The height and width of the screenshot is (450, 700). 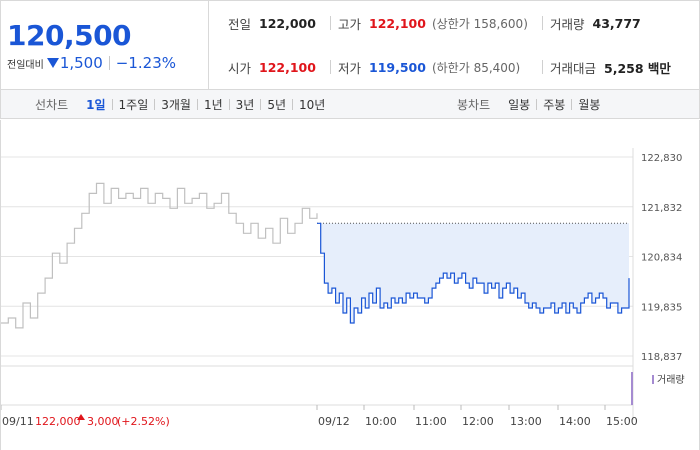 What do you see at coordinates (312, 104) in the screenshot?
I see `tab-10y: 10년` at bounding box center [312, 104].